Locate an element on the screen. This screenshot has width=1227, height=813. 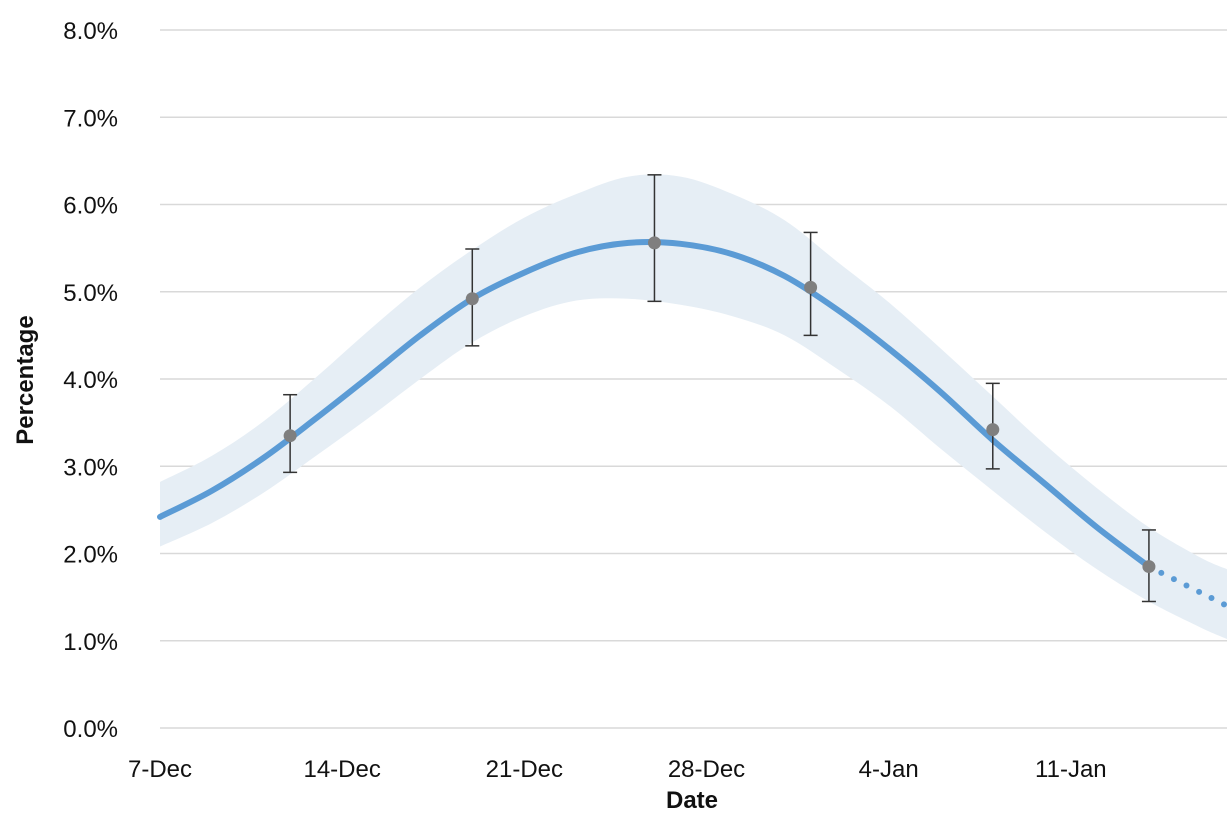
x-tick-label: 7-Dec is located at coordinates (160, 769).